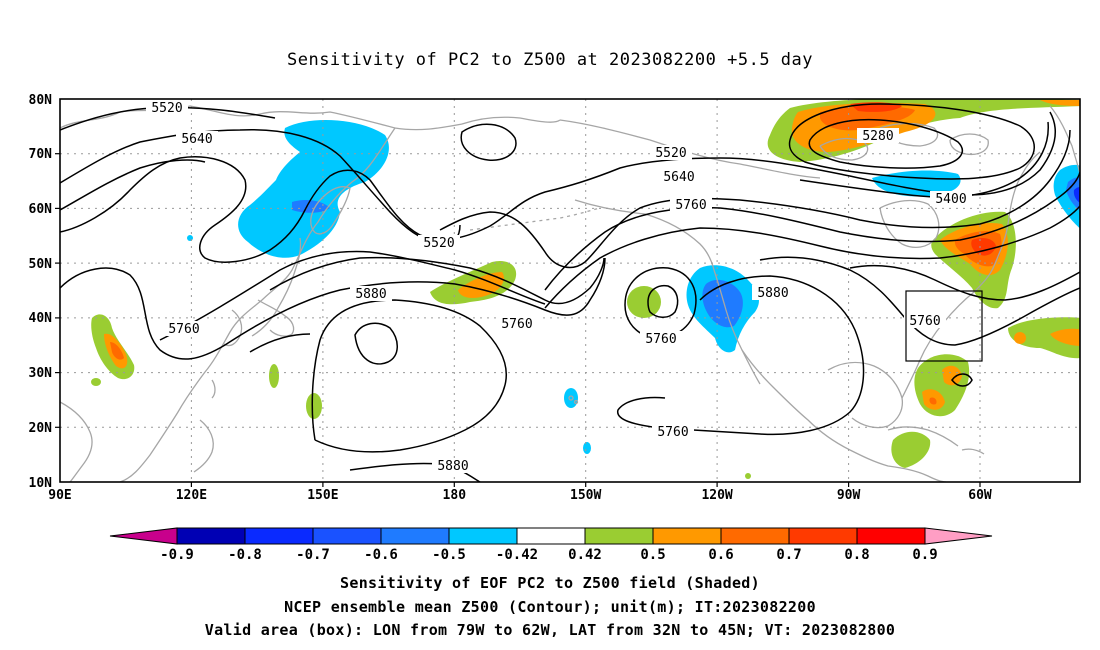 Image resolution: width=1100 pixels, height=650 pixels. Describe the element at coordinates (313, 555) in the screenshot. I see `colorbar-tick-label: -0.7` at that location.